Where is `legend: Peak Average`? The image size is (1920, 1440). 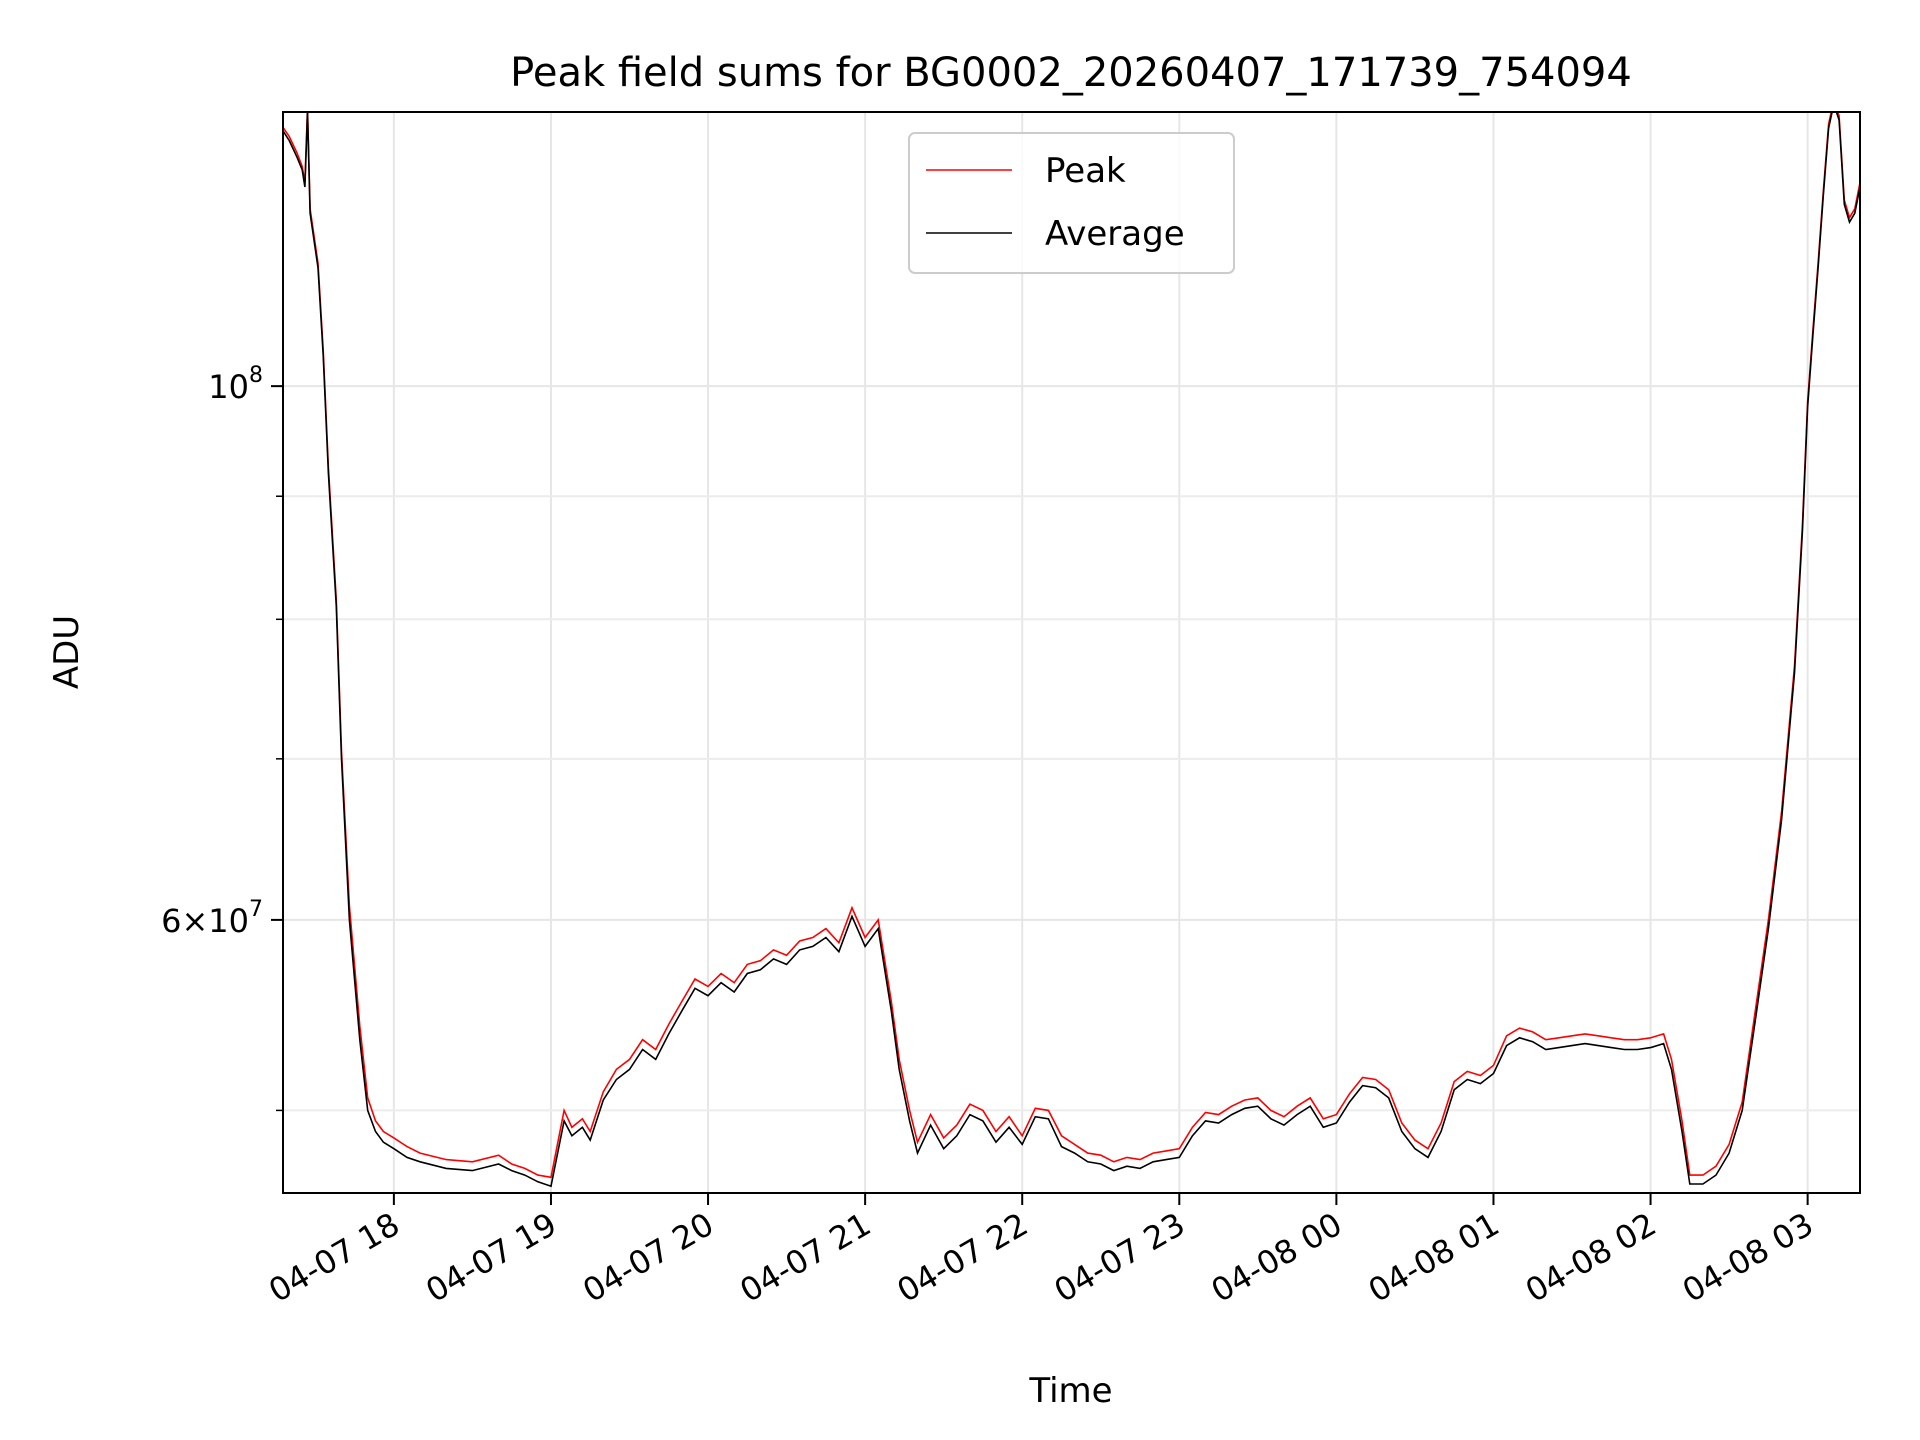
legend: Peak Average is located at coordinates (1071, 203).